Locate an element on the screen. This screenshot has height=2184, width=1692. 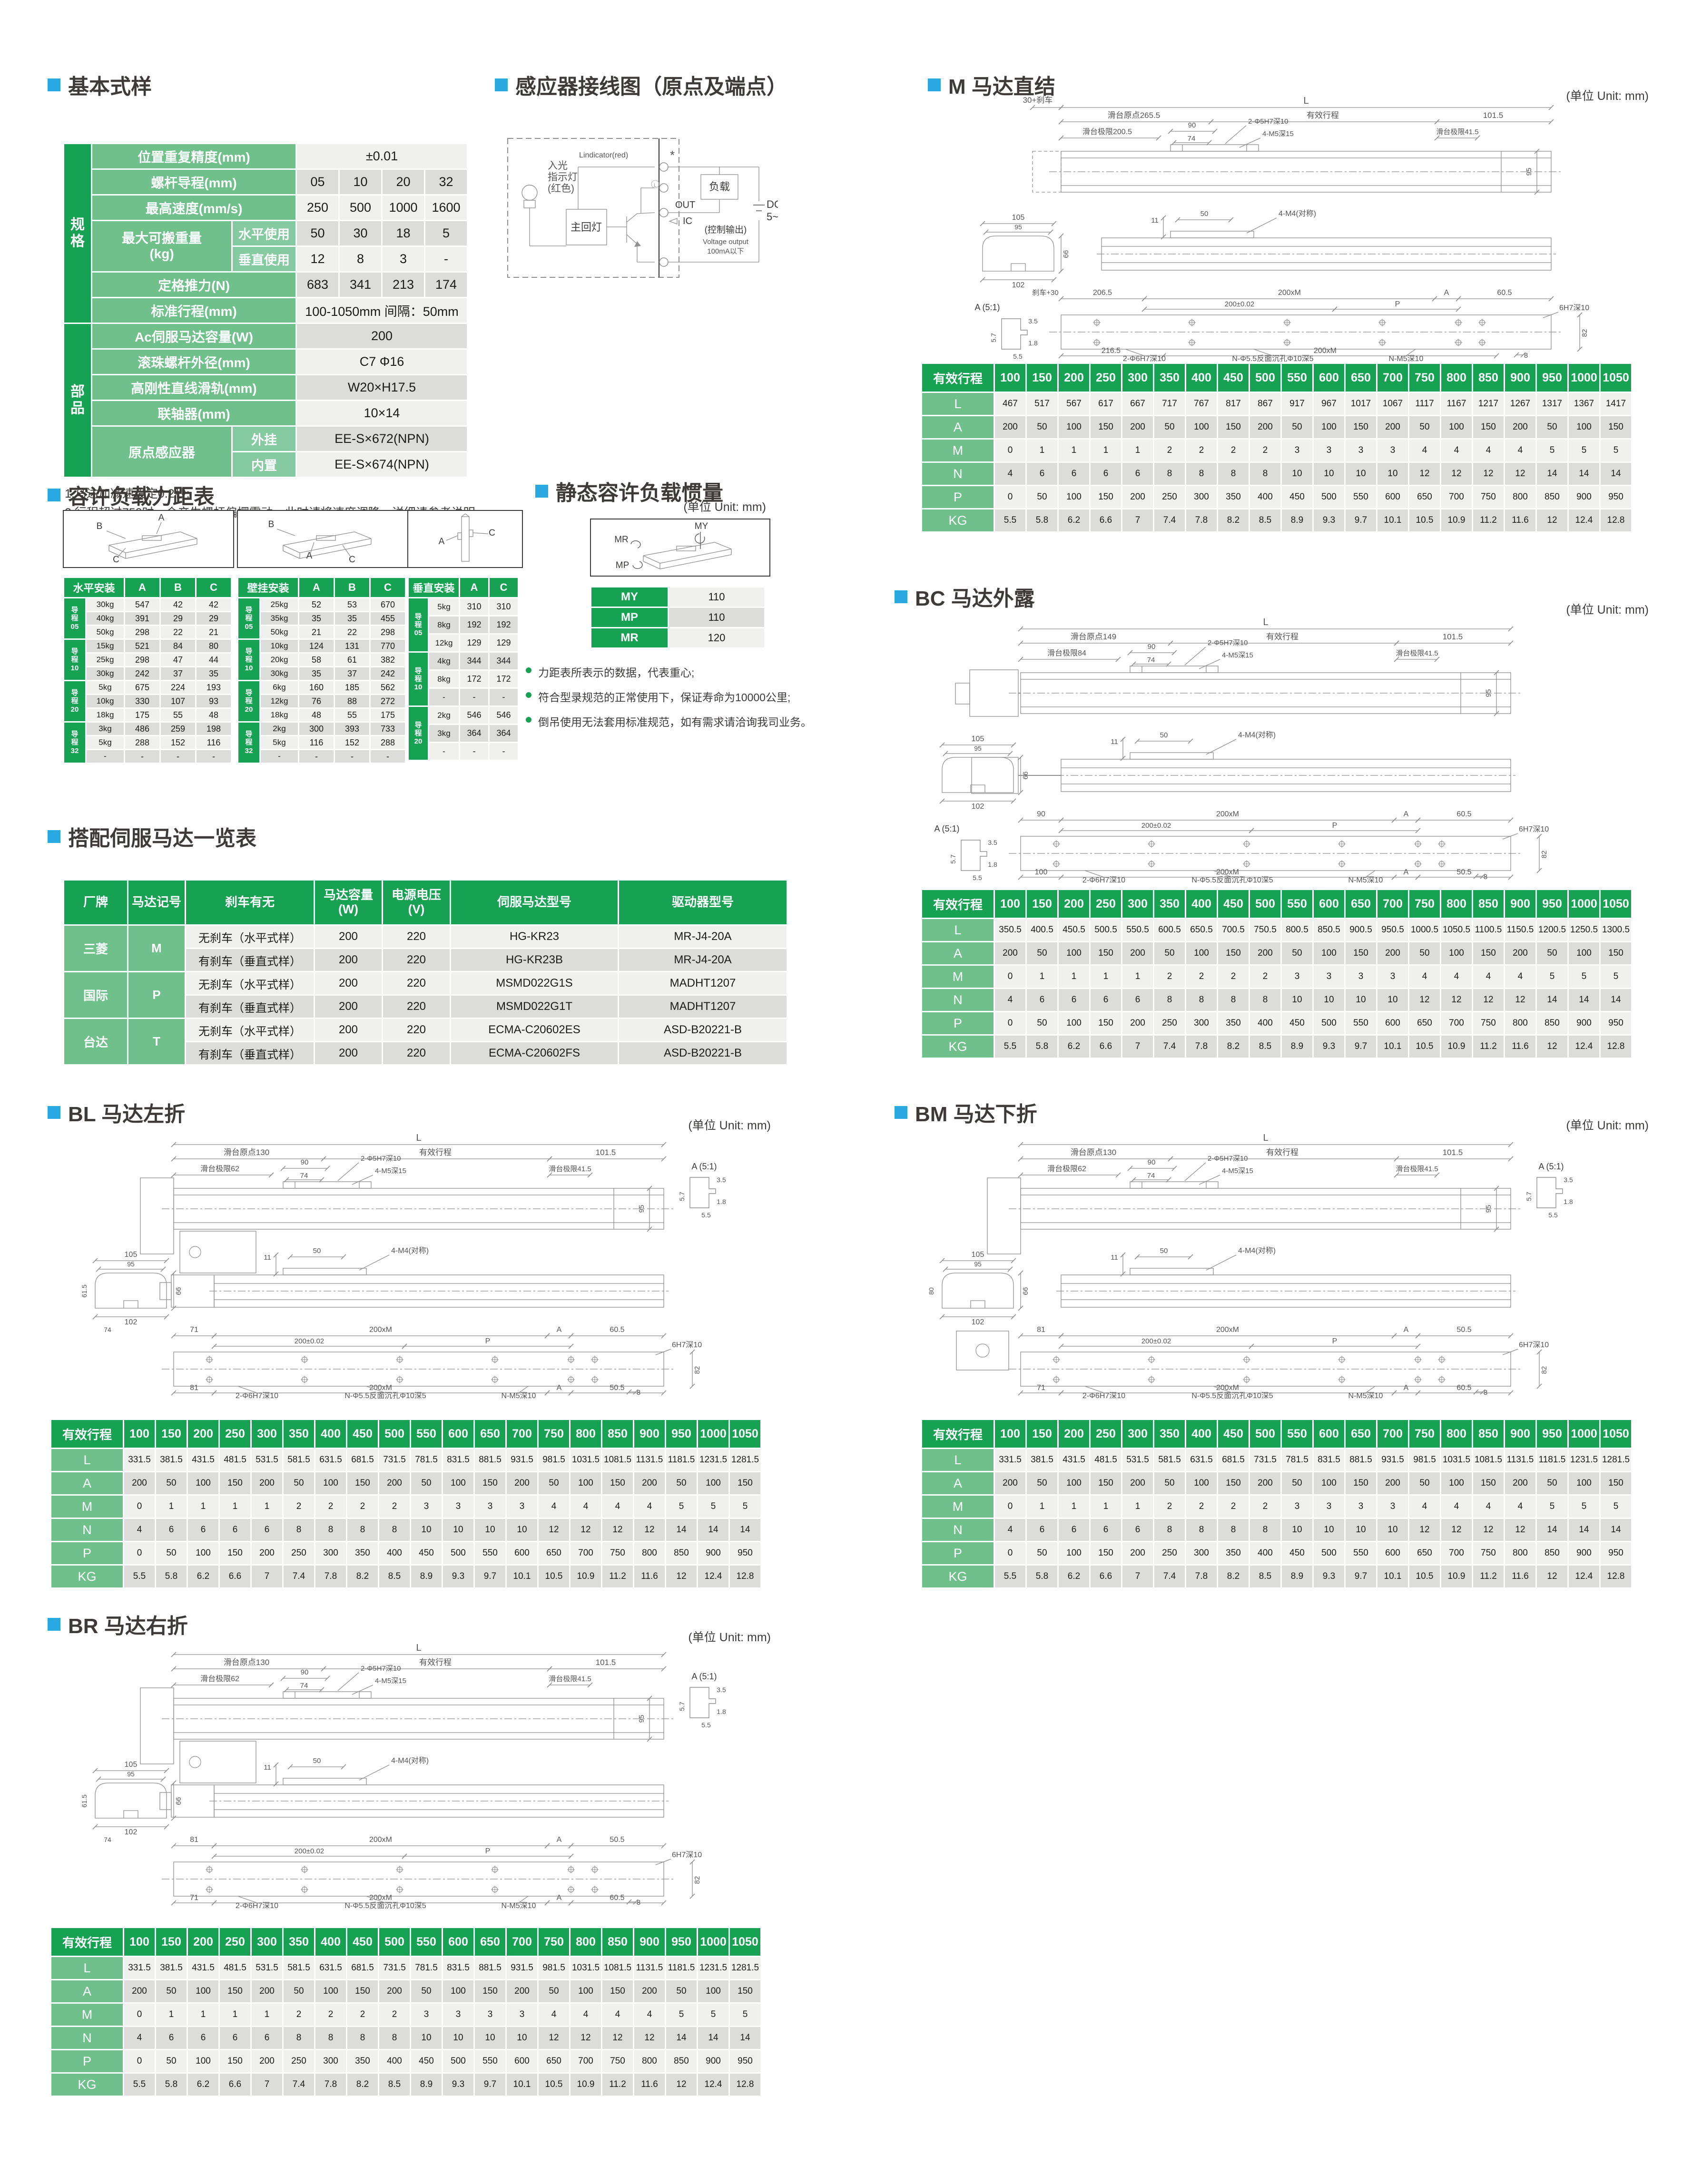
row-label: M is located at coordinates (87, 1507).